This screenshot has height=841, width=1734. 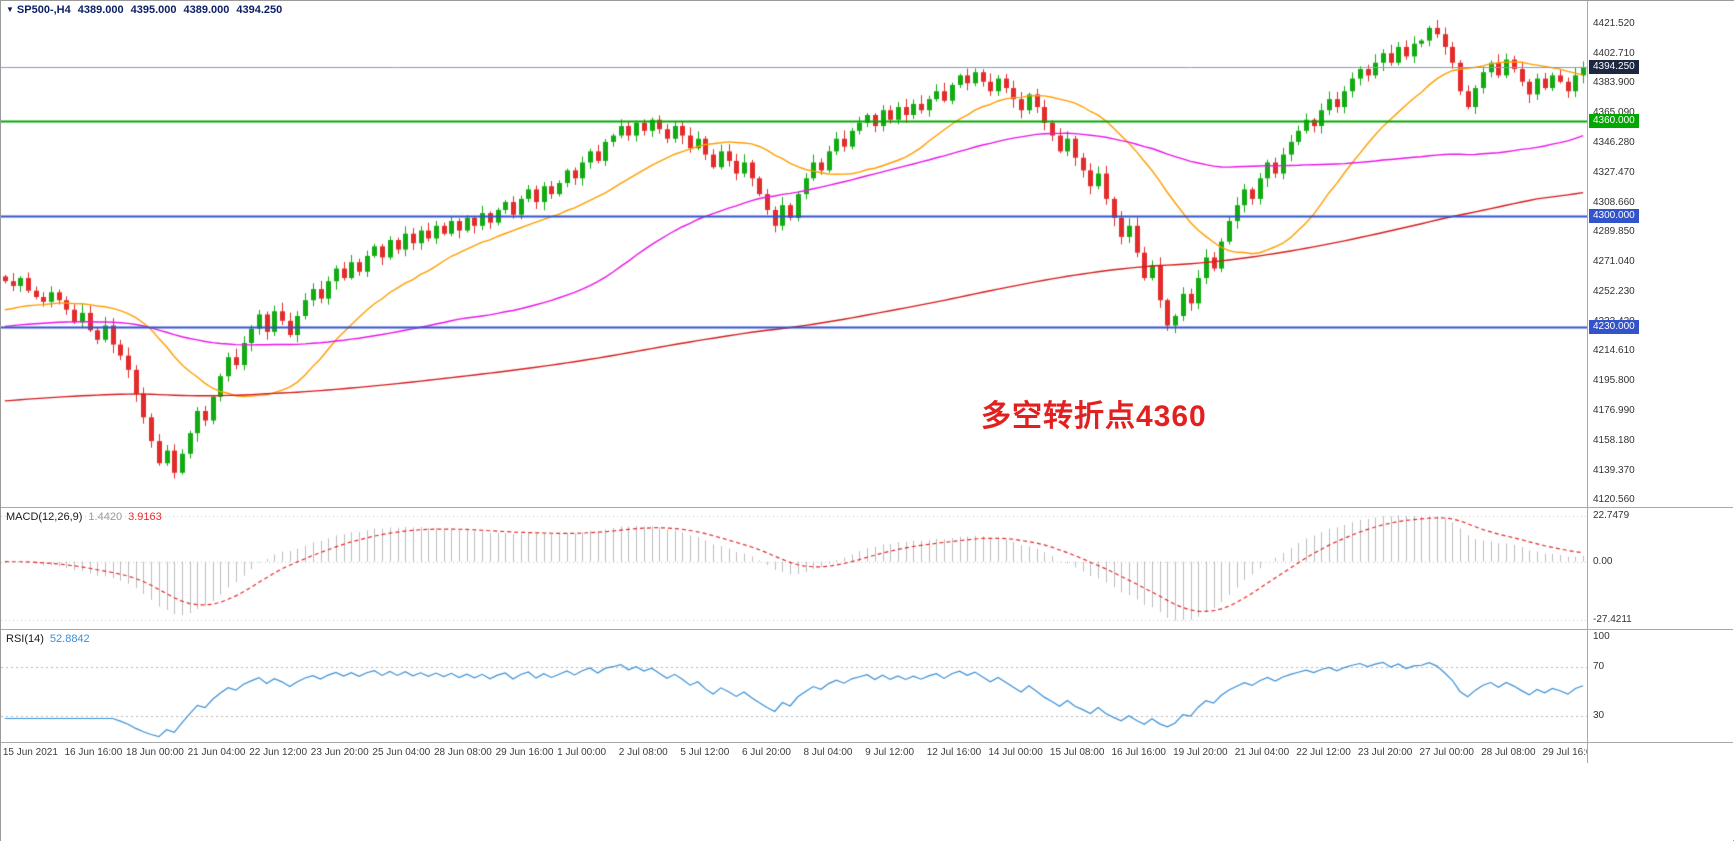 I want to click on price-level-badge: 4230.000, so click(x=1614, y=327).